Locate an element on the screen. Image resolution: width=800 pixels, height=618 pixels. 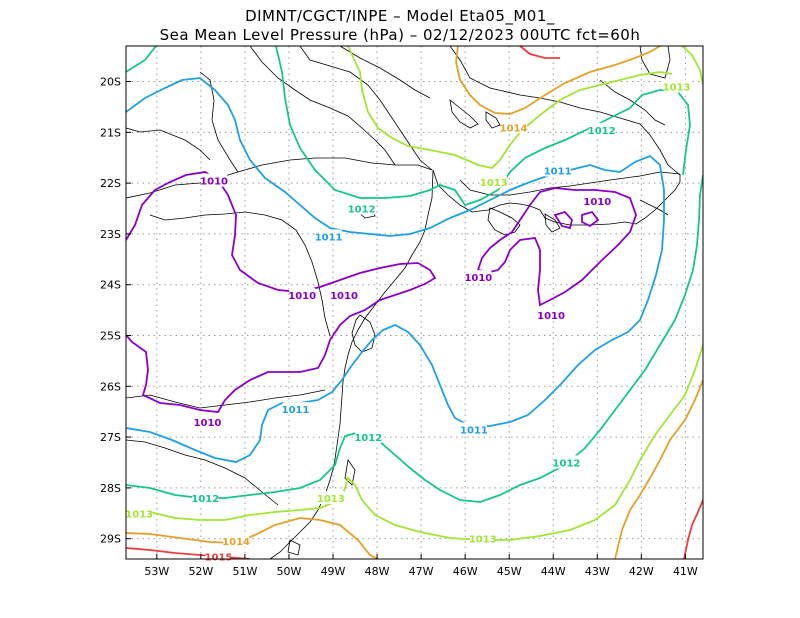
x-tick-label: 41W is located at coordinates (685, 571).